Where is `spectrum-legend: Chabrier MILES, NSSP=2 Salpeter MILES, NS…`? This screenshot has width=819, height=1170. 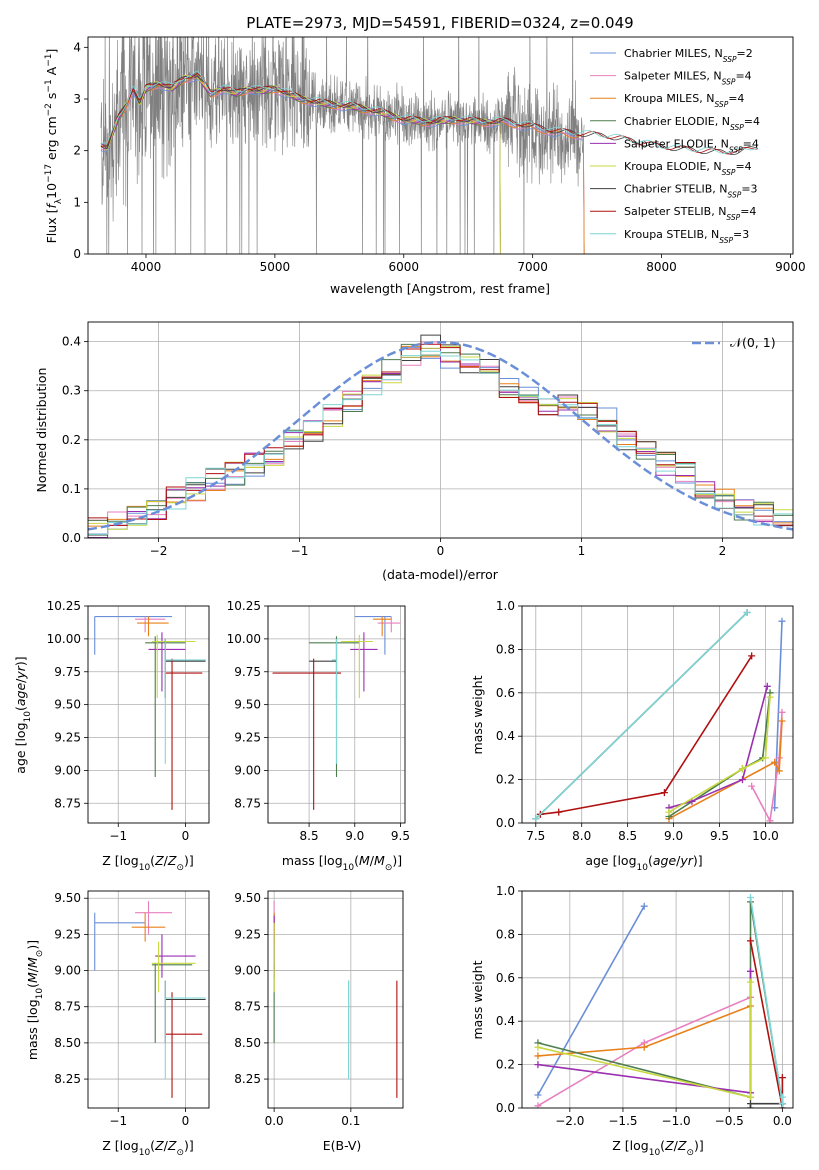
spectrum-legend: Chabrier MILES, NSSP=2 Salpeter MILES, NS… is located at coordinates (675, 145).